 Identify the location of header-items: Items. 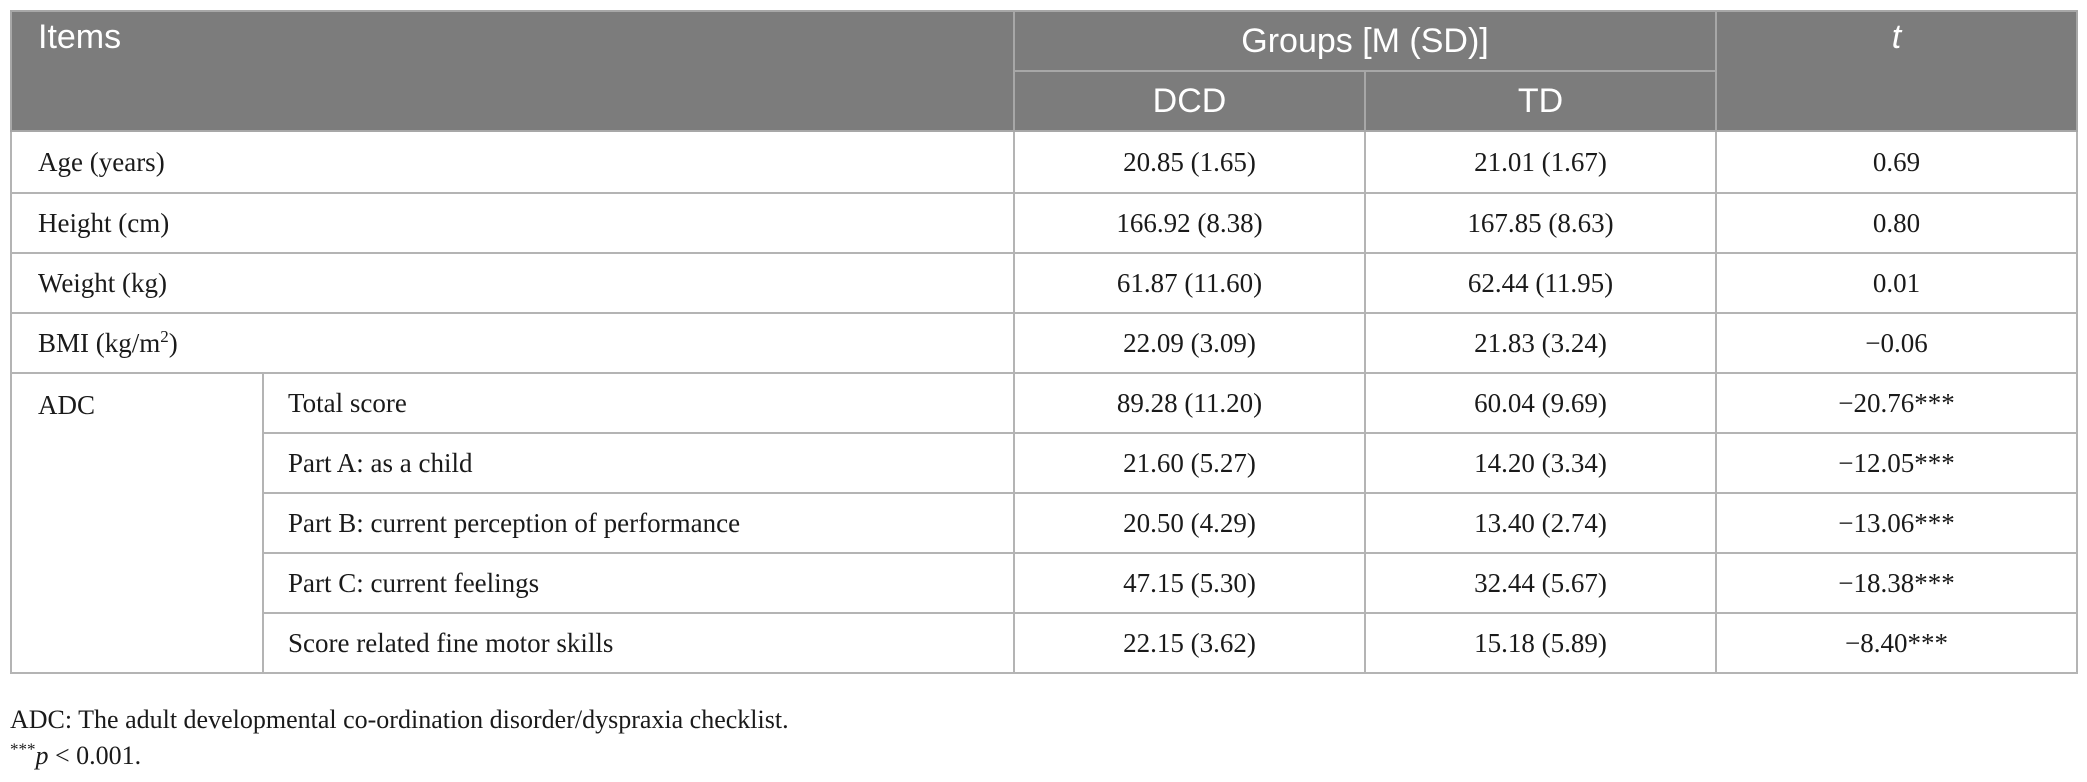
(512, 71).